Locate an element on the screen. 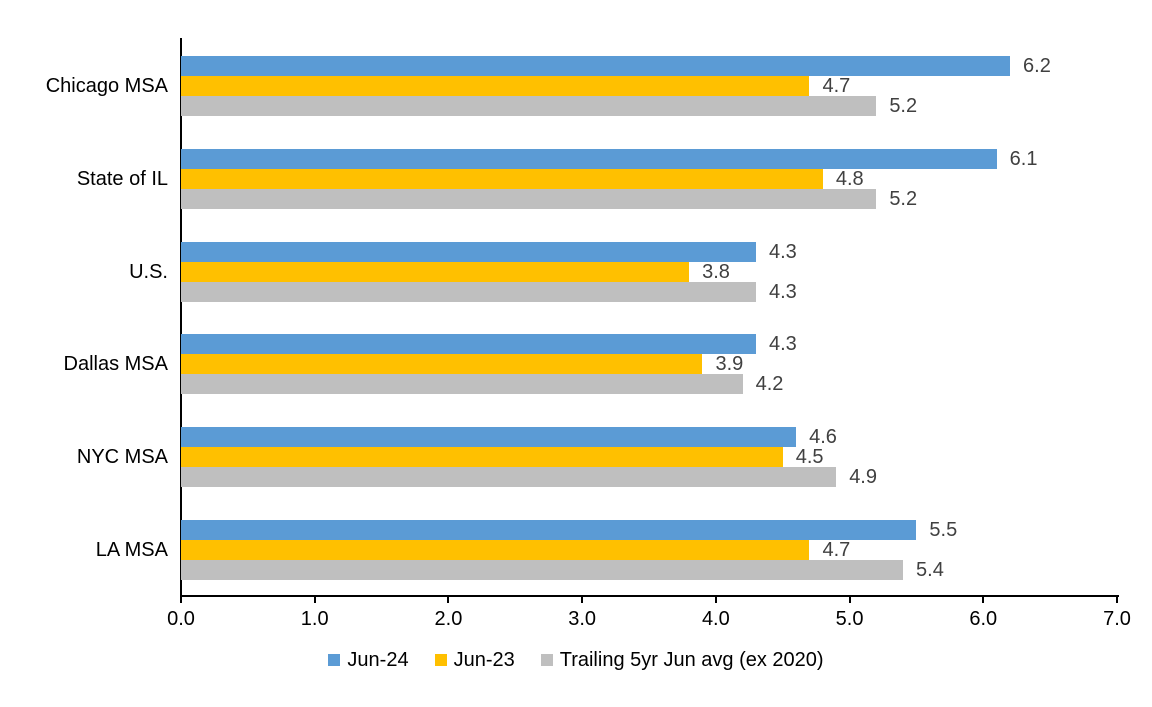 This screenshot has width=1152, height=707. x-axis-tick-label: 4.0 is located at coordinates (715, 619).